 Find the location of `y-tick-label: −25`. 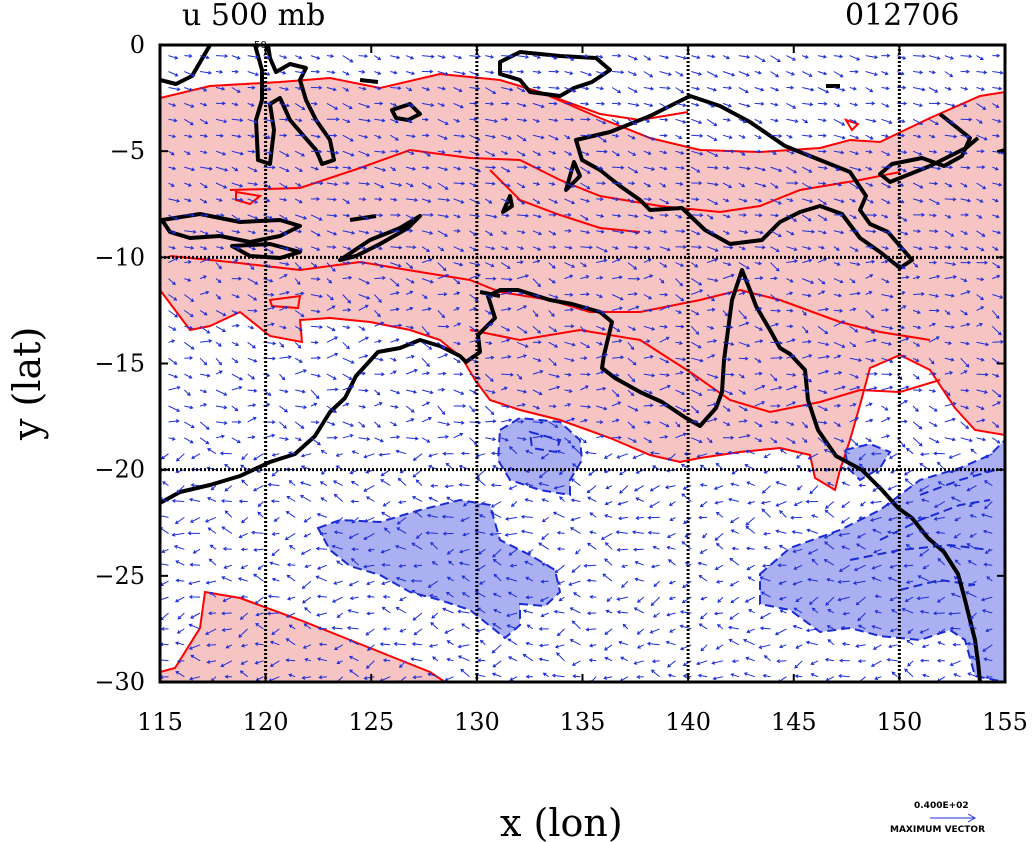

y-tick-label: −25 is located at coordinates (119, 576).